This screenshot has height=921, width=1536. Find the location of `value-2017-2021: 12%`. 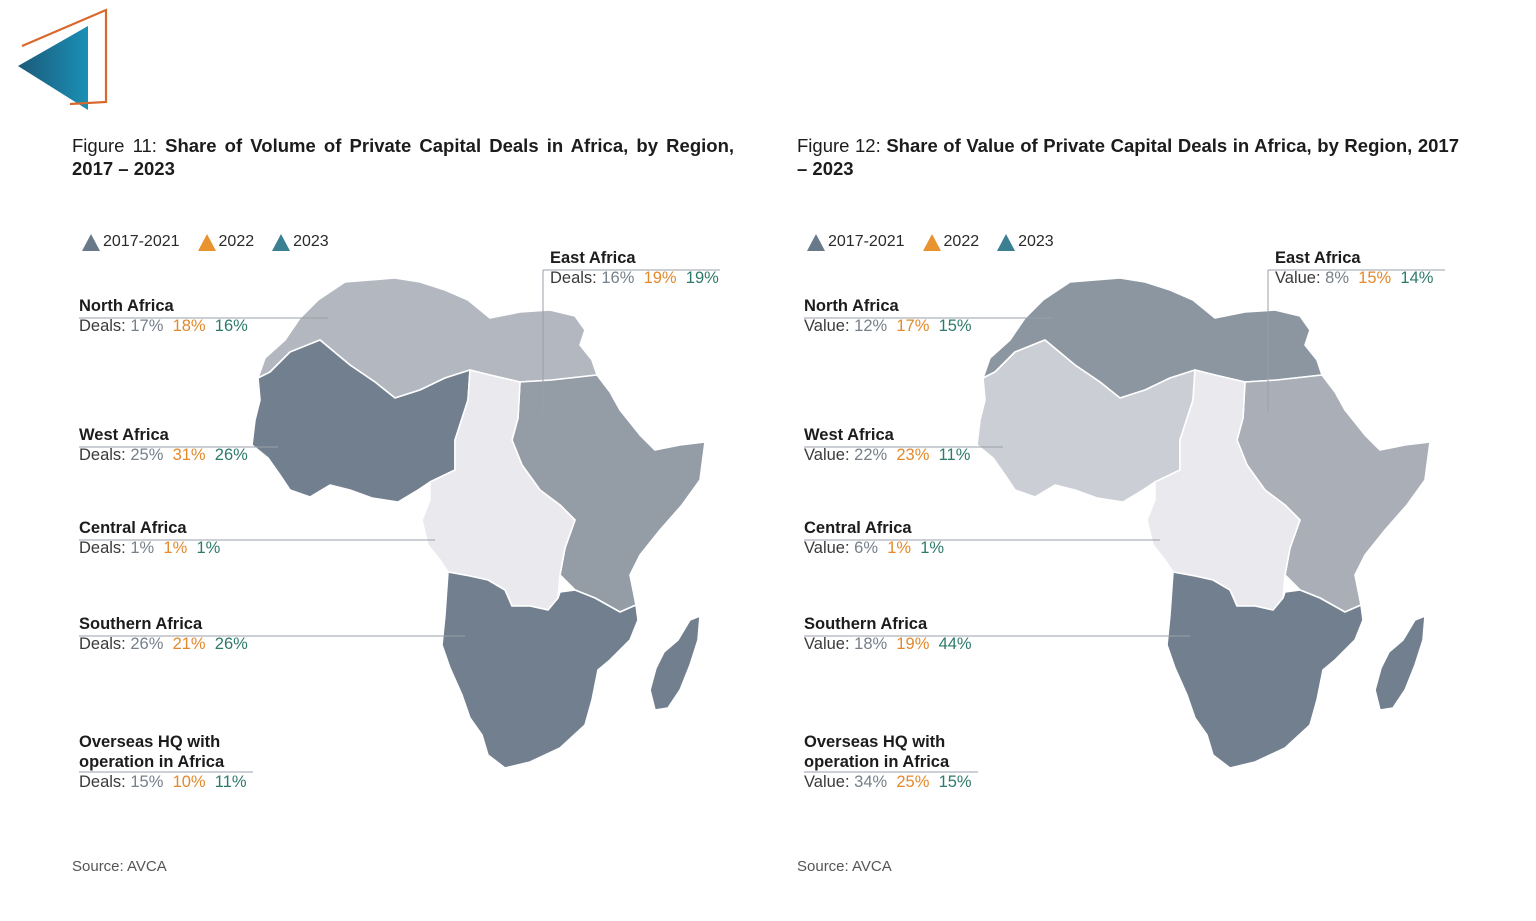

value-2017-2021: 12% is located at coordinates (871, 326).